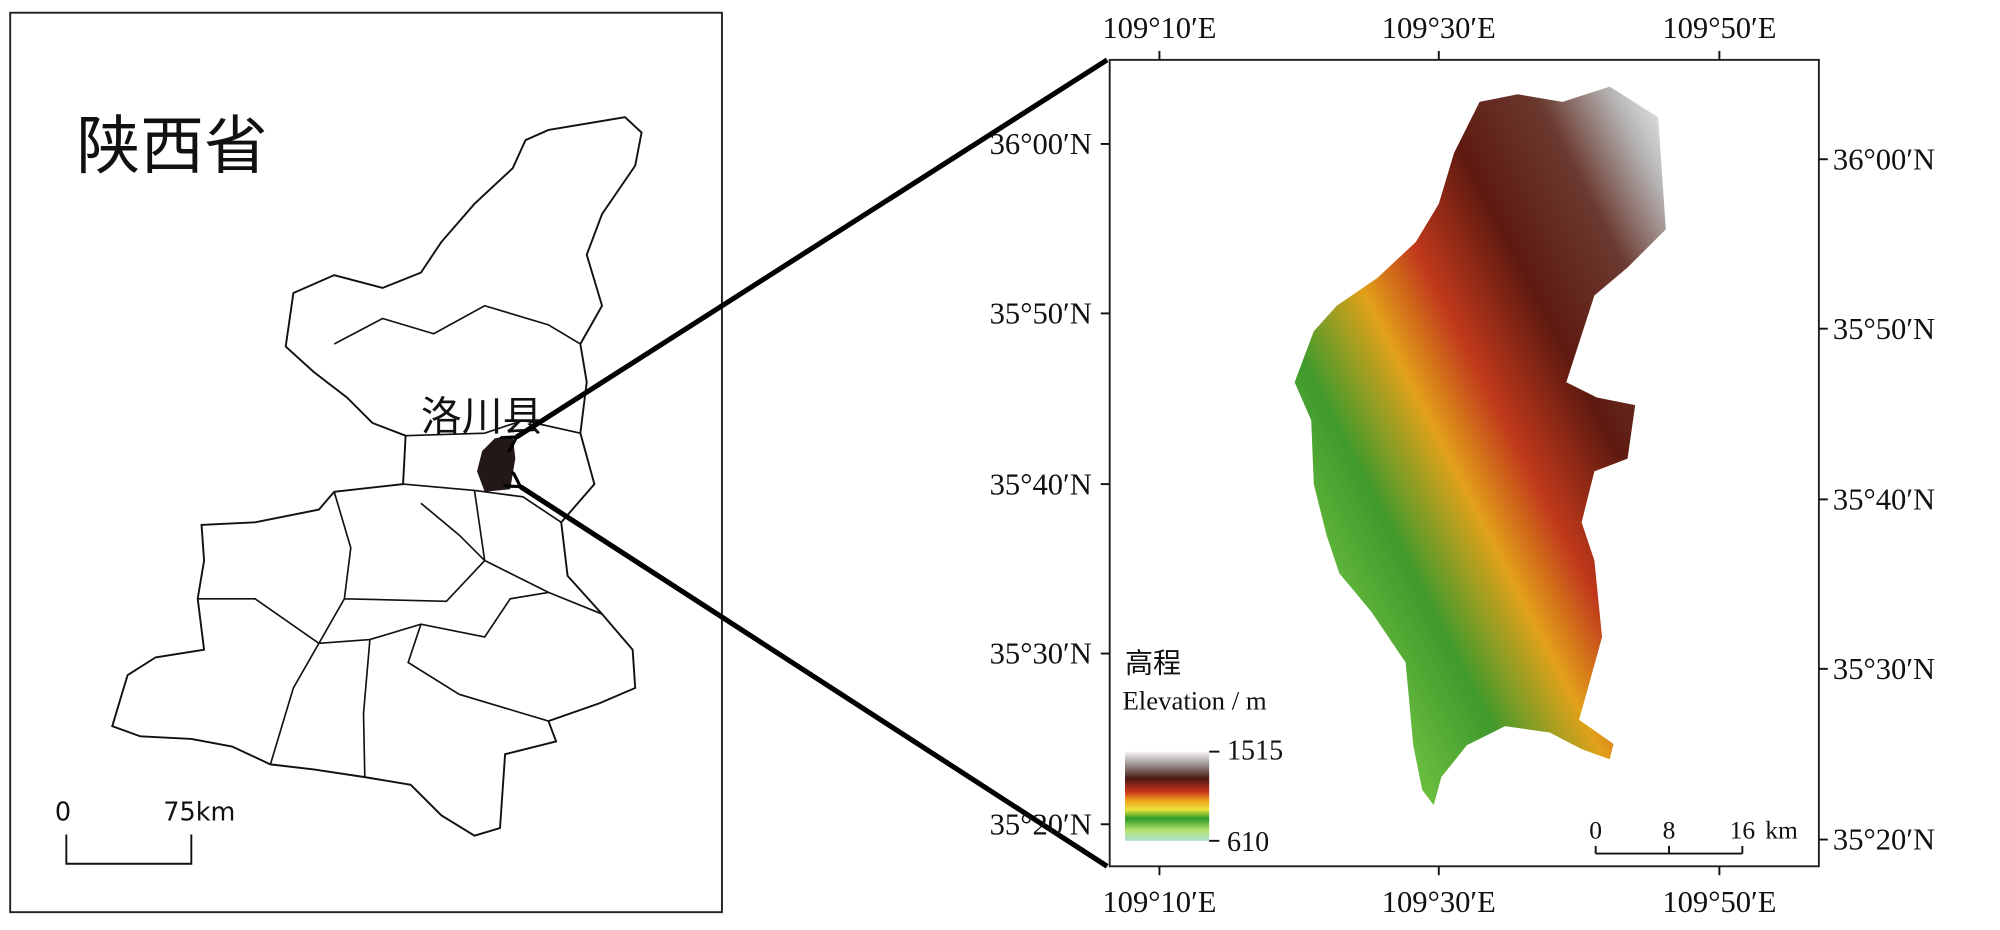 This screenshot has width=2000, height=930. I want to click on inset-scale-bar, so click(129, 849).